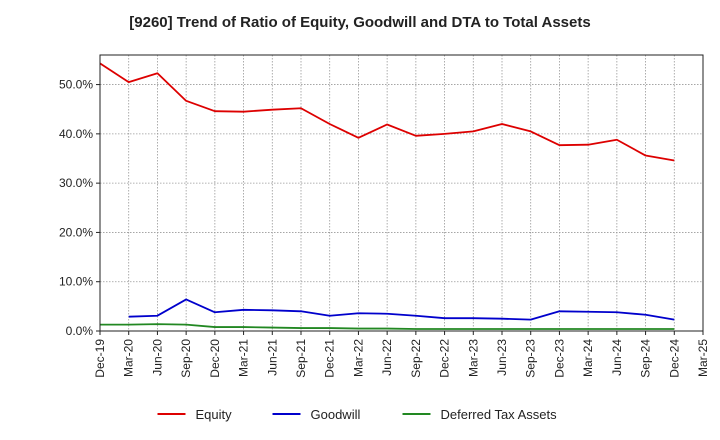 This screenshot has width=720, height=440. What do you see at coordinates (214, 414) in the screenshot?
I see `legend-label: Equity` at bounding box center [214, 414].